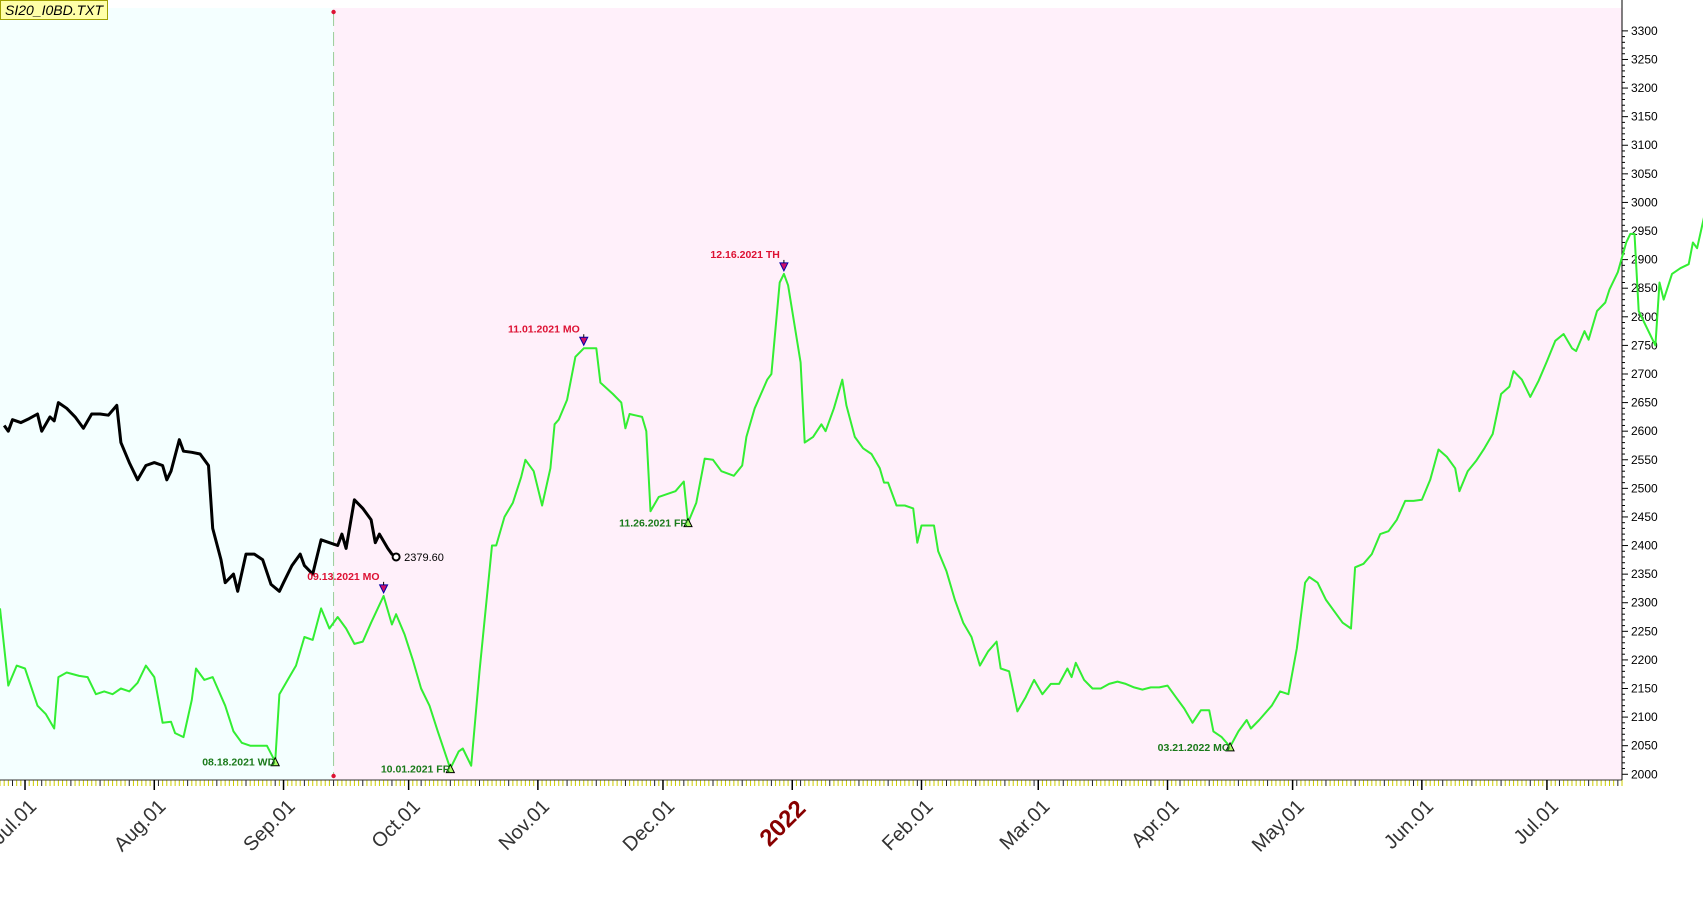 This screenshot has height=905, width=1703. Describe the element at coordinates (238, 763) in the screenshot. I see `trough-label: 08.18.2021 WD` at that location.